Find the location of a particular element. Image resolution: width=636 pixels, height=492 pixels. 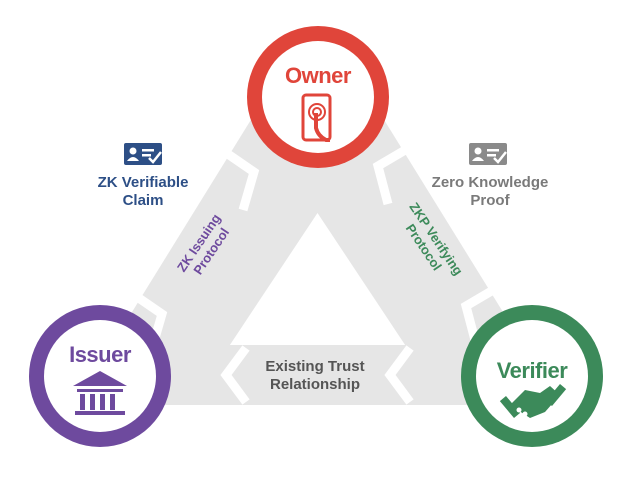

claim-line2: Claim is located at coordinates (143, 200).